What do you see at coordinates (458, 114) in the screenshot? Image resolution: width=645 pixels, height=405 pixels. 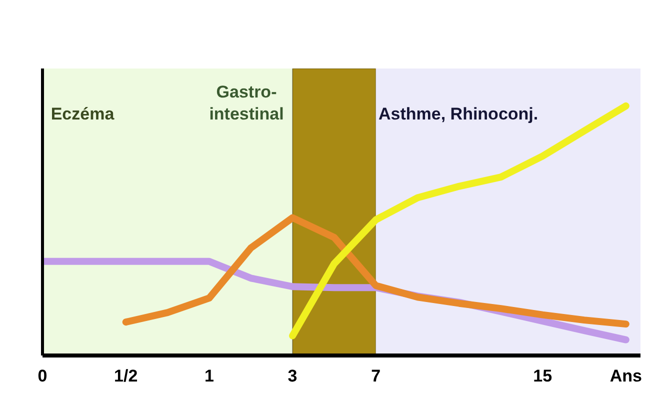 I see `annotation: Asthme, Rhinoconj.` at bounding box center [458, 114].